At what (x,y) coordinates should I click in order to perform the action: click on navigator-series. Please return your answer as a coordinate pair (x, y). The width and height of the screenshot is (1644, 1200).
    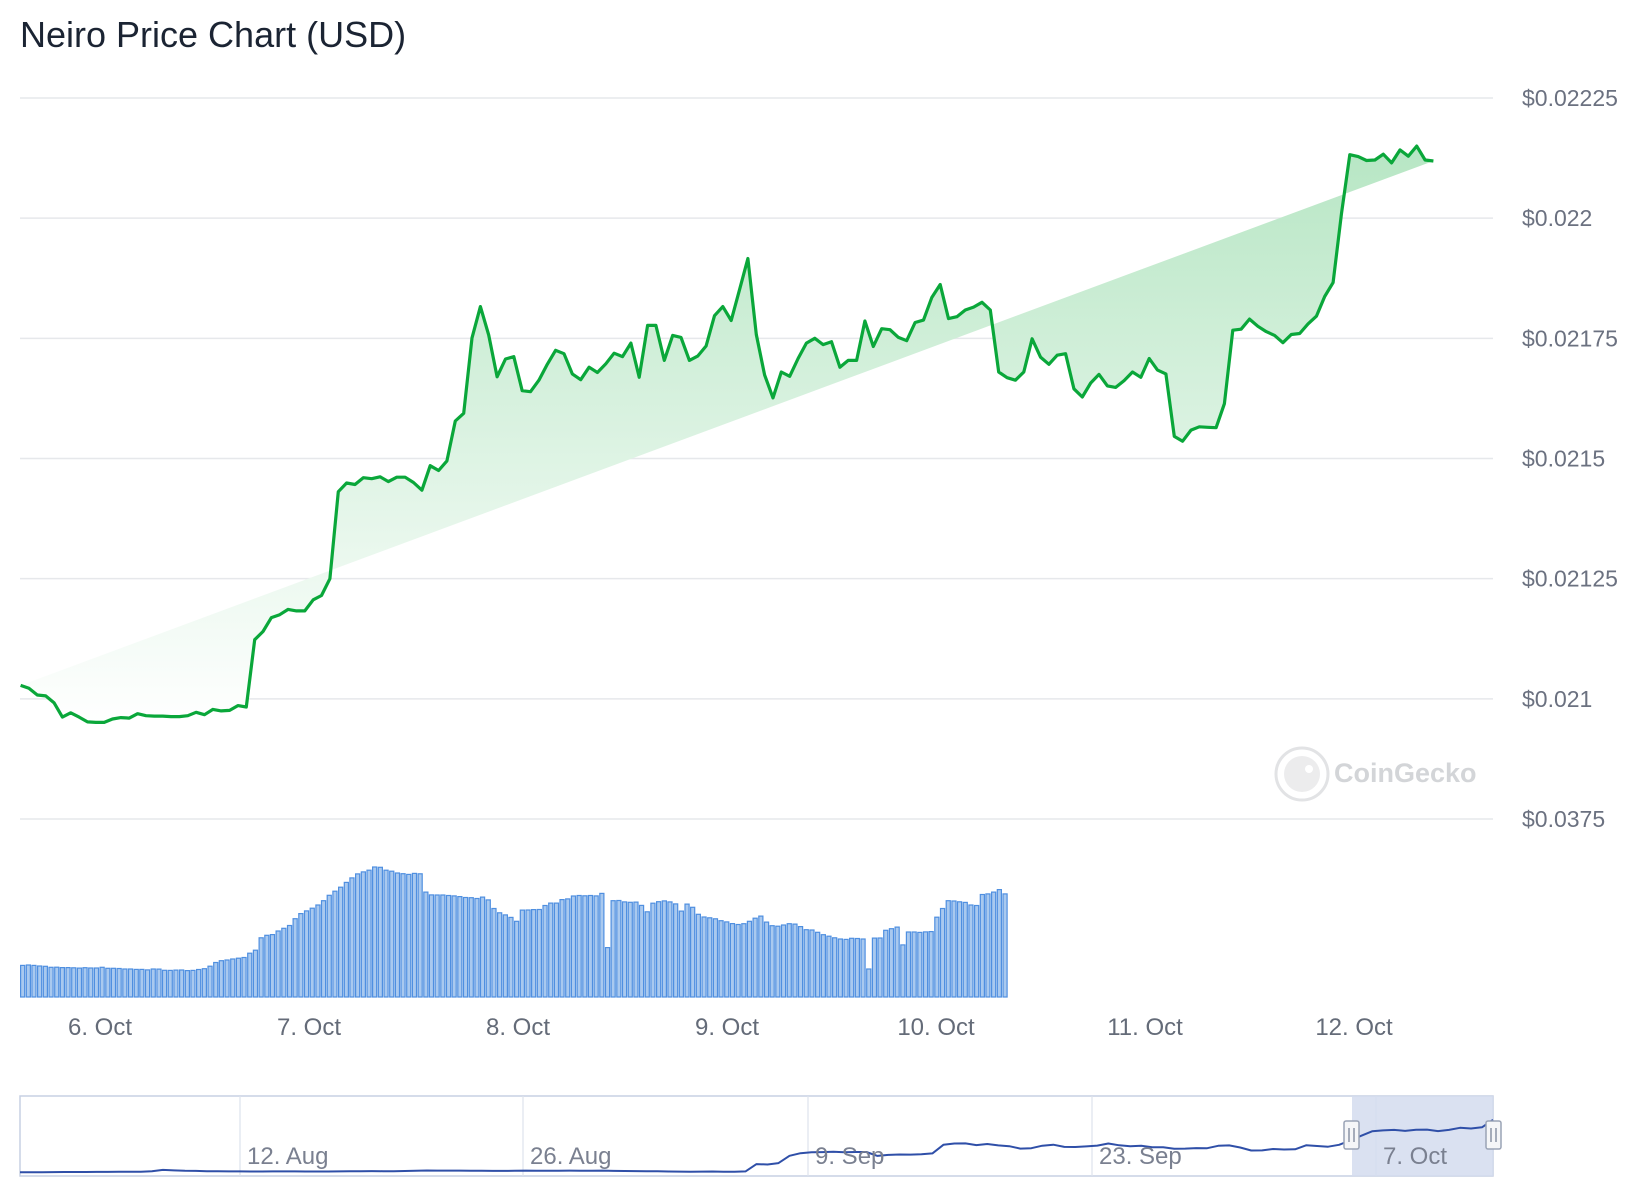
    Looking at the image, I should click on (757, 1146).